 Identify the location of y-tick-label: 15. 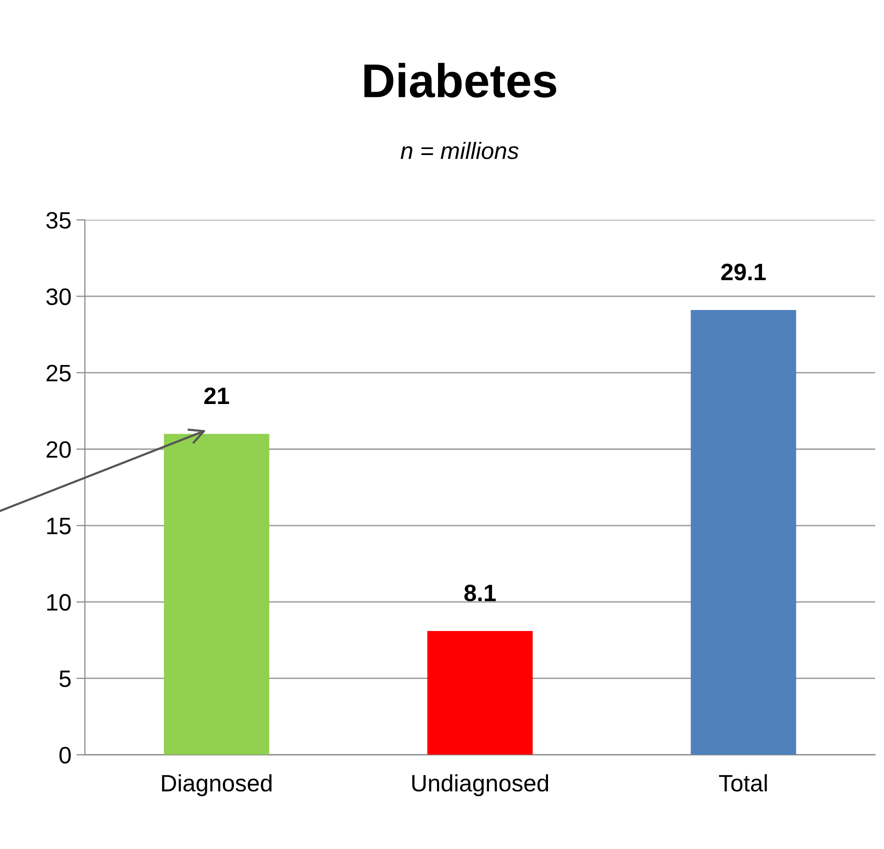
(59, 526).